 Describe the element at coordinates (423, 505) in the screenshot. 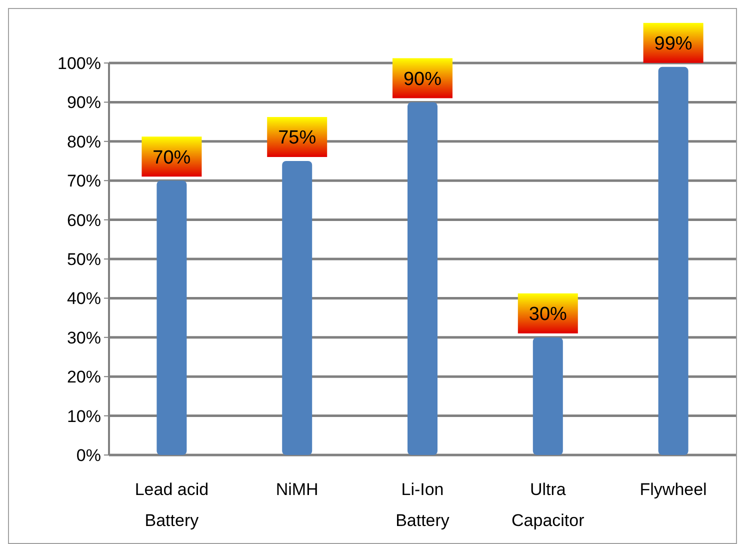

I see `x-tick-label: Li-Ion Battery` at that location.